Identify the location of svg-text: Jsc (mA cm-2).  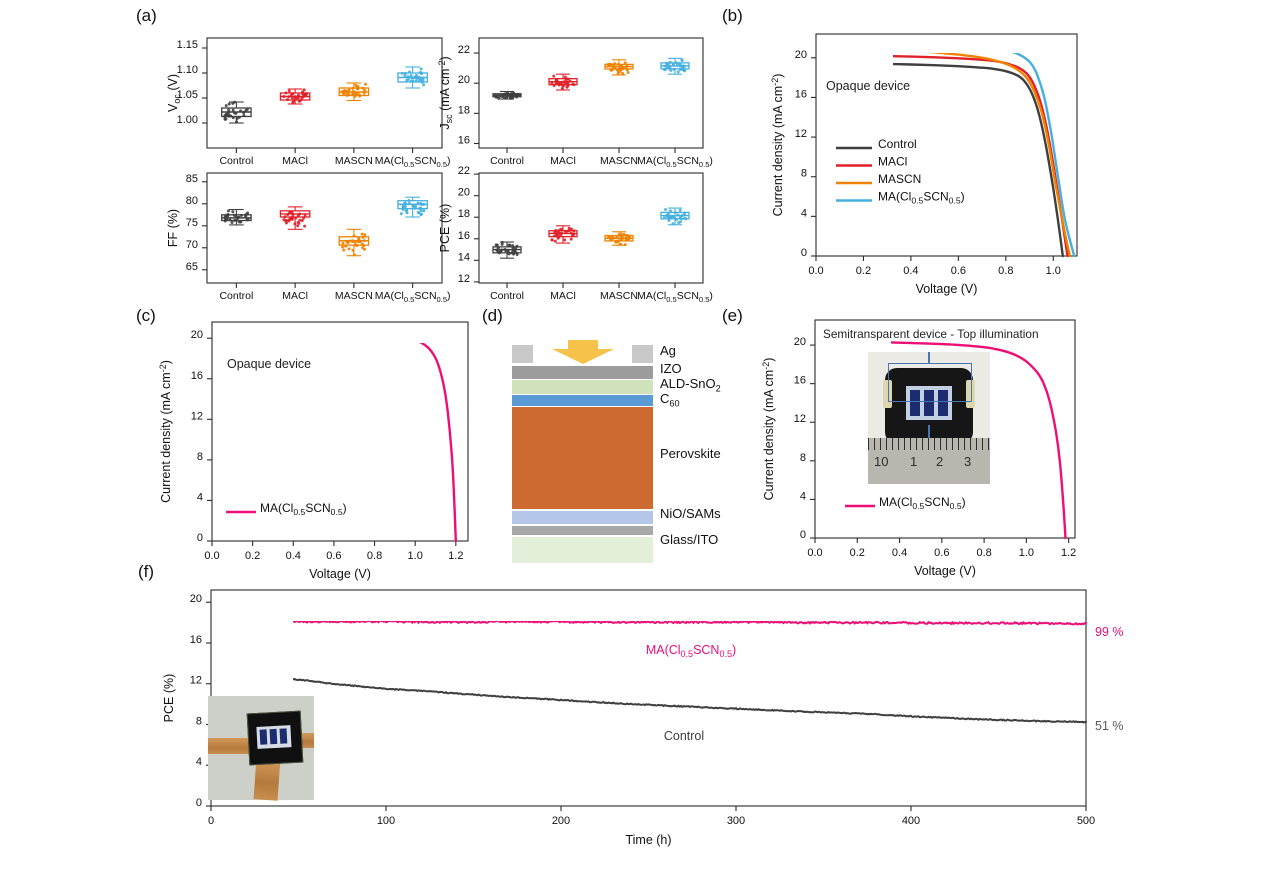
(445, 92).